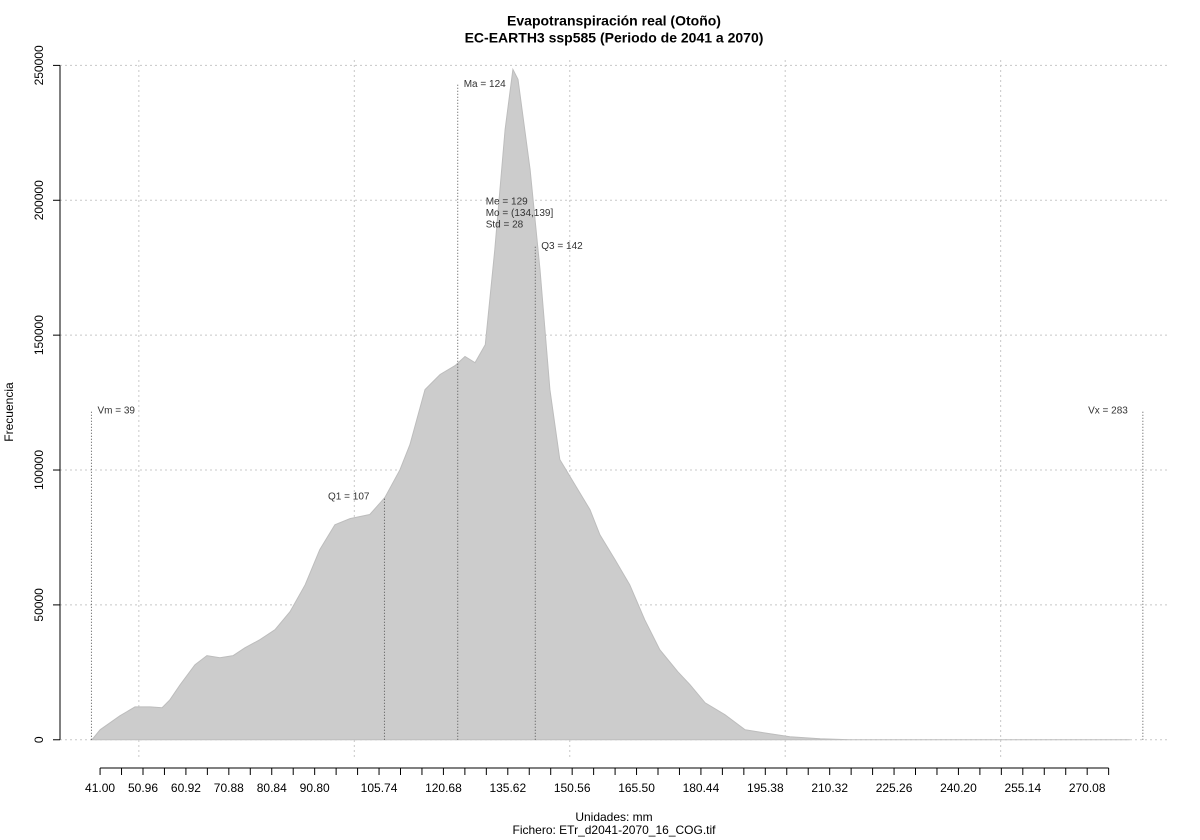 This screenshot has width=1200, height=840. Describe the element at coordinates (505, 225) in the screenshot. I see `stats-text: Std = 28` at that location.